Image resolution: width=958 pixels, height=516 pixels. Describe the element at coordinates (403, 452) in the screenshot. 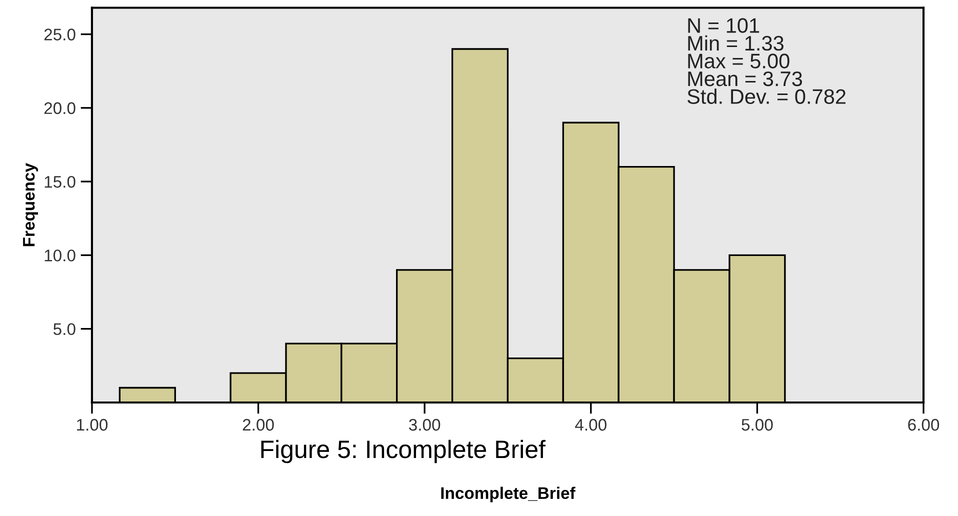

I see `caption: Figure 5: Incomplete Brief` at that location.